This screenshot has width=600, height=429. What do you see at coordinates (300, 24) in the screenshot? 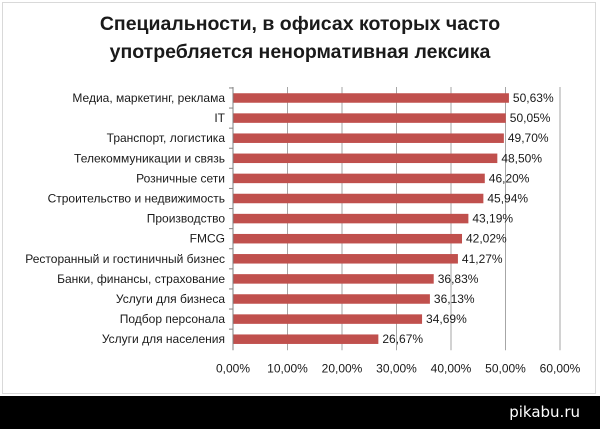
I see `chart-title-line-1: Специальности, в офисах которых часто` at bounding box center [300, 24].